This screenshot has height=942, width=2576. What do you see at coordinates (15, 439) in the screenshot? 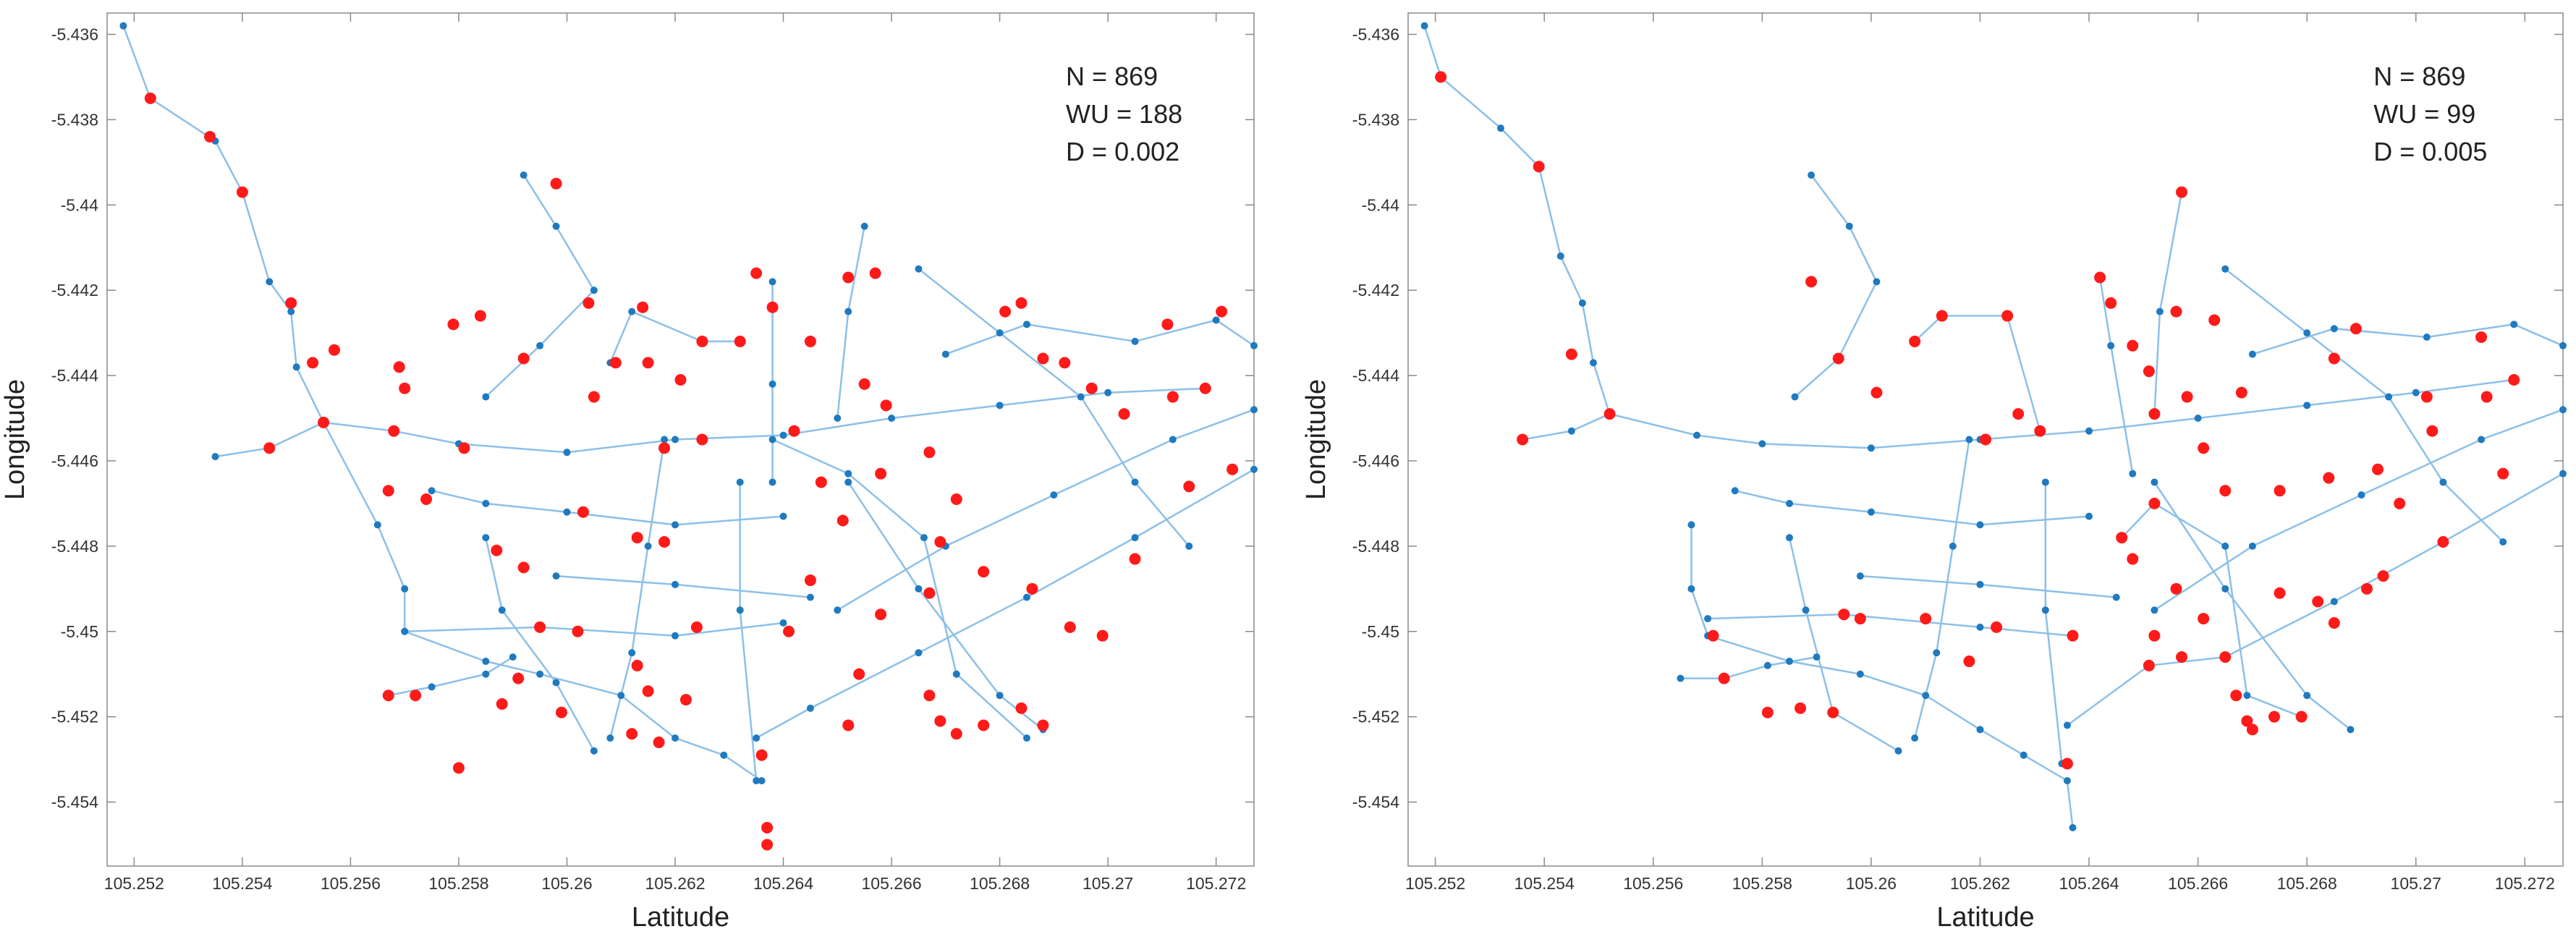
I see `y-axis-label: Longitude` at bounding box center [15, 439].